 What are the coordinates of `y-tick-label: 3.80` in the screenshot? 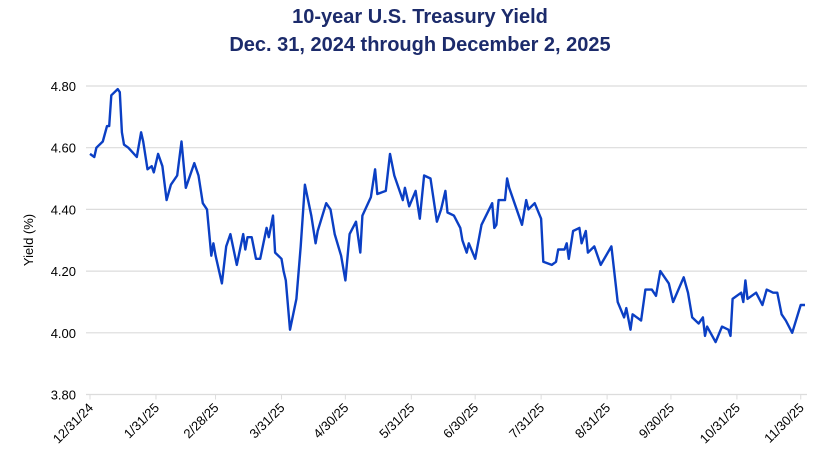 It's located at (63, 395).